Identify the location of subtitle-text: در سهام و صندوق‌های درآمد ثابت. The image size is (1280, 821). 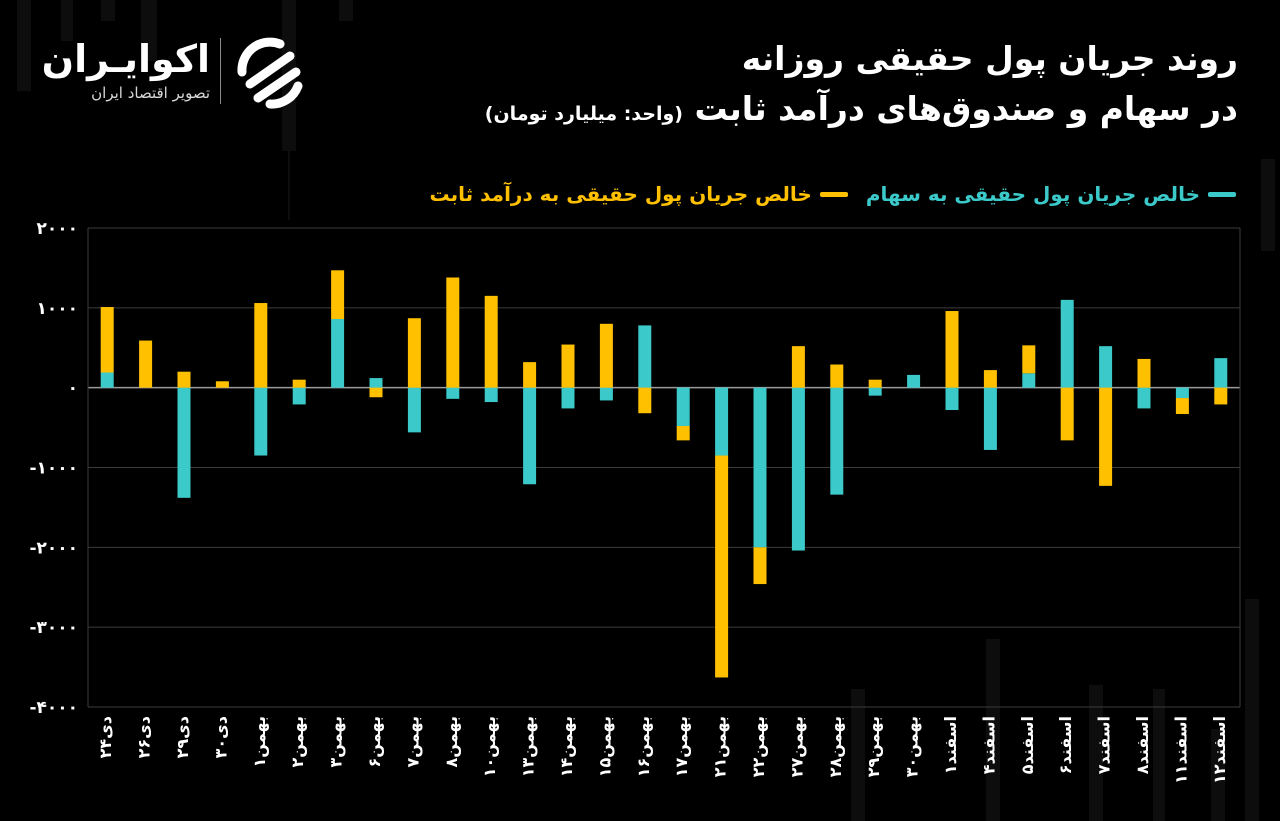
(966, 108).